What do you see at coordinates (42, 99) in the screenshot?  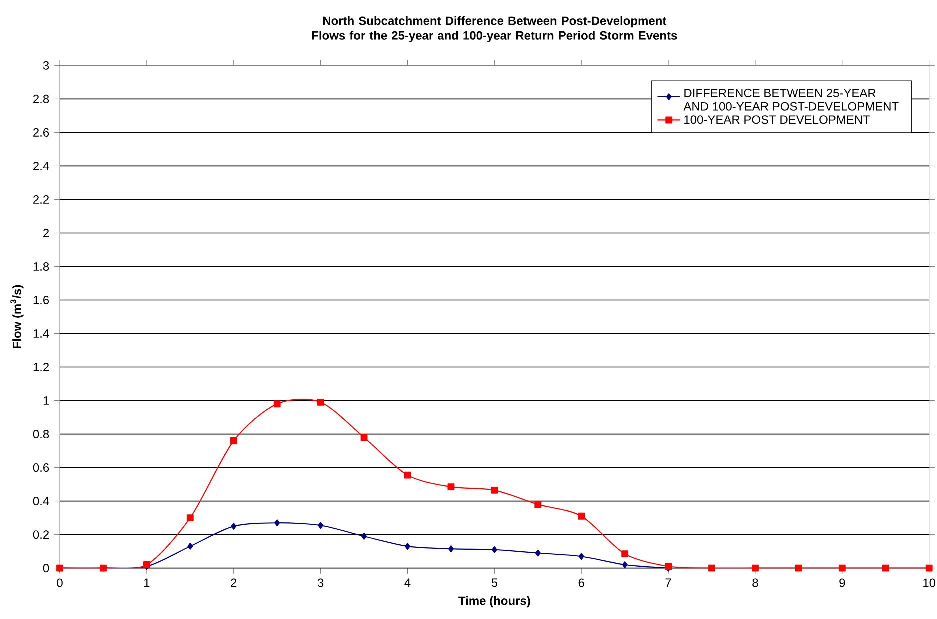 I see `y-tick-label: 2.8` at bounding box center [42, 99].